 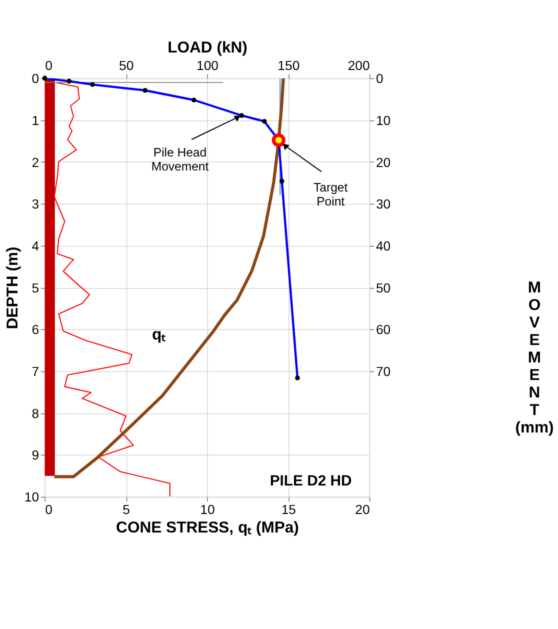 I want to click on y-tick-label: 5, so click(x=36, y=288).